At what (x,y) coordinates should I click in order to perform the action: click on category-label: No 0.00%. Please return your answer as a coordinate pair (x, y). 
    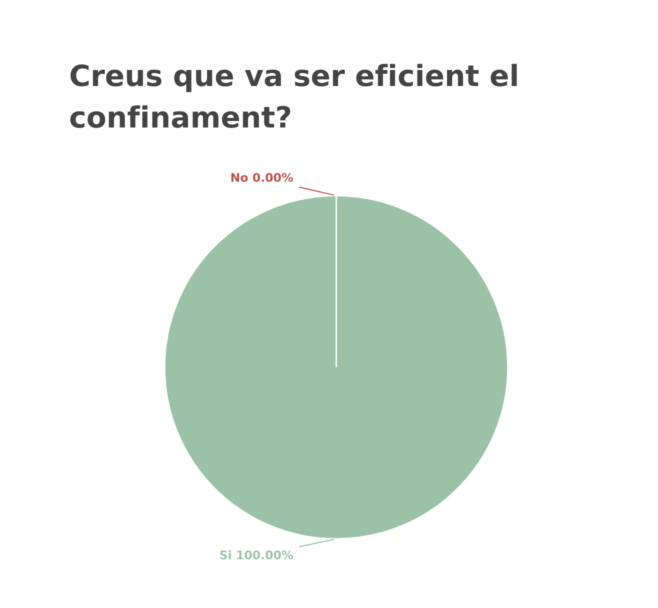
    Looking at the image, I should click on (262, 177).